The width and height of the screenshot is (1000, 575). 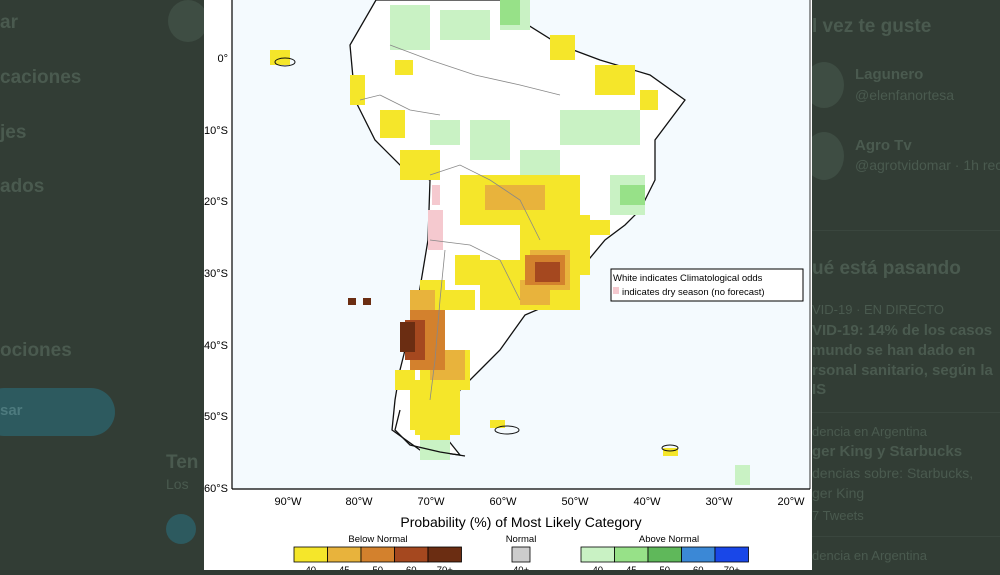 What do you see at coordinates (688, 278) in the screenshot?
I see `info-line-1: White indicates Climatological odds` at bounding box center [688, 278].